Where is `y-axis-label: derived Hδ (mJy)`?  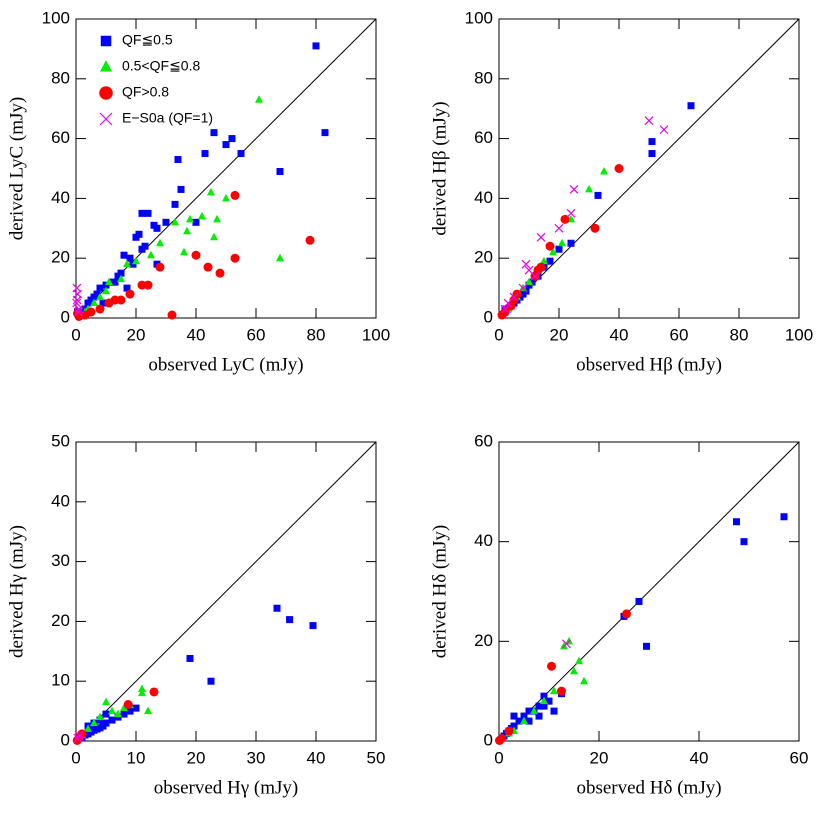
y-axis-label: derived Hδ (mJy) is located at coordinates (439, 591).